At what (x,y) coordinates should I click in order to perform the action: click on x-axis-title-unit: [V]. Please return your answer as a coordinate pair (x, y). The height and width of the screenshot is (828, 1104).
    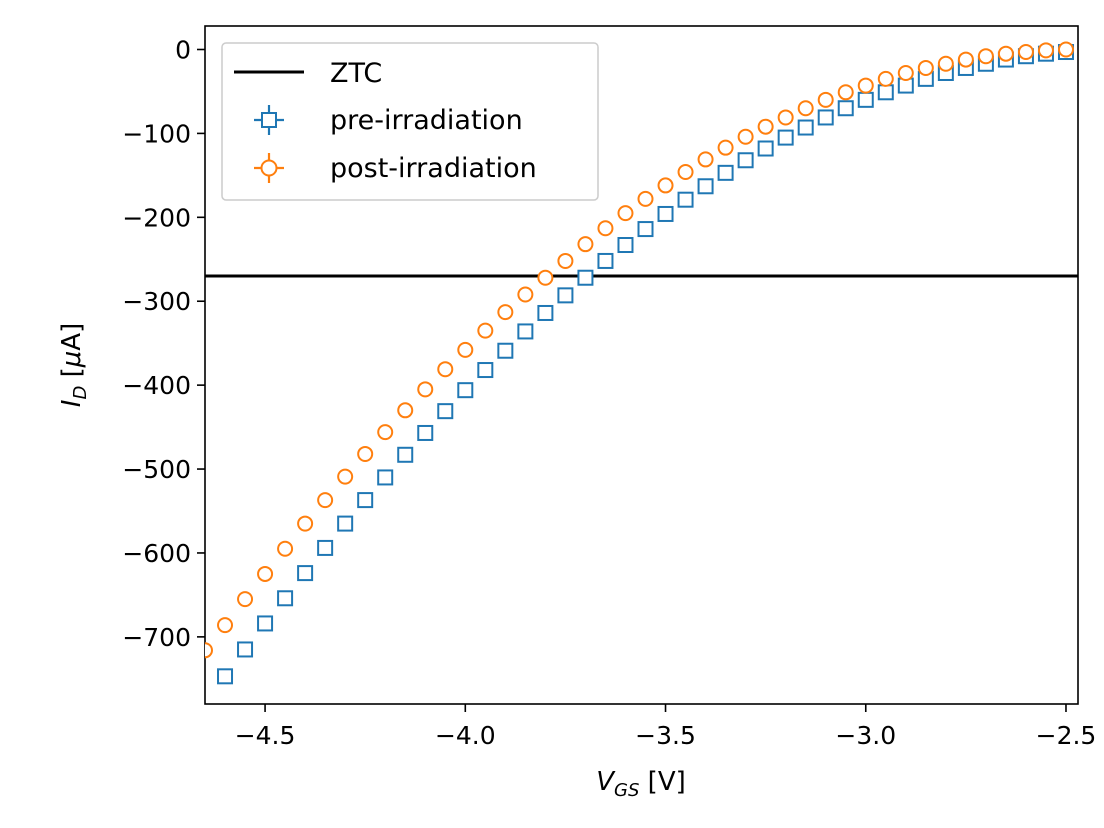
    Looking at the image, I should click on (662, 782).